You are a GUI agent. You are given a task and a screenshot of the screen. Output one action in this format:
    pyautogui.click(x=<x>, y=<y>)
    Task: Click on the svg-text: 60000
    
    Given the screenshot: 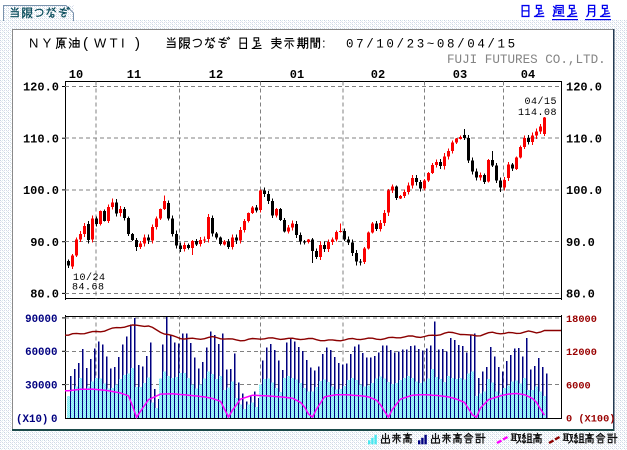 What is the action you would take?
    pyautogui.click(x=41, y=353)
    